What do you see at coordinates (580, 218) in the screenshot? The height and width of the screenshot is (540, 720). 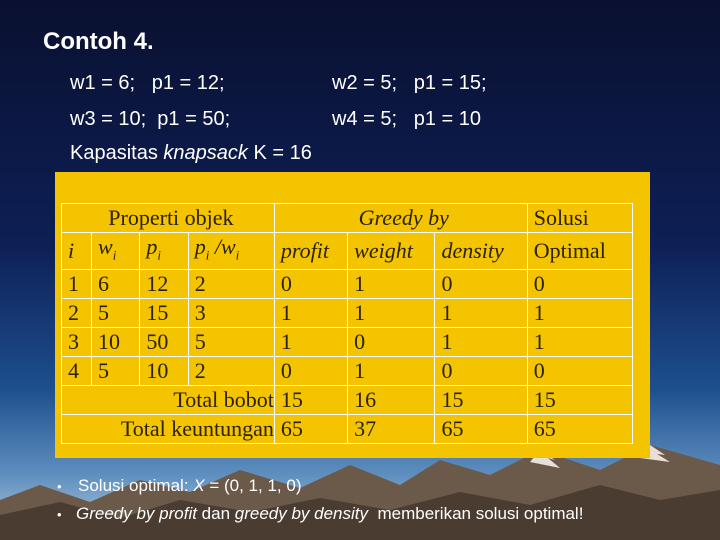 I see `header-solusi: Solusi` at bounding box center [580, 218].